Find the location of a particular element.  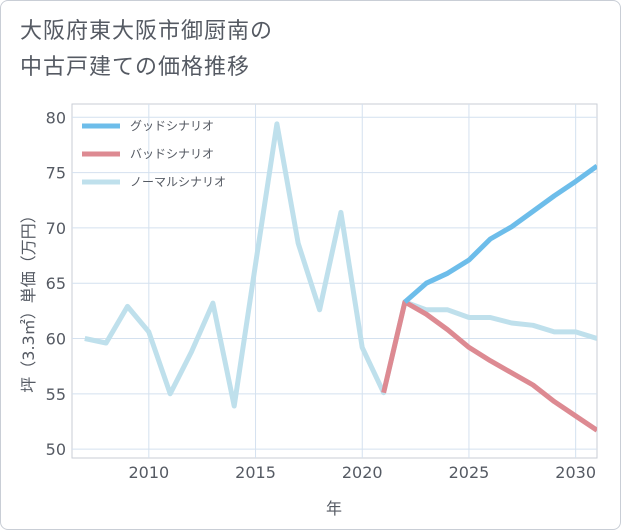

legend-label: バッドシナリオ is located at coordinates (172, 154).